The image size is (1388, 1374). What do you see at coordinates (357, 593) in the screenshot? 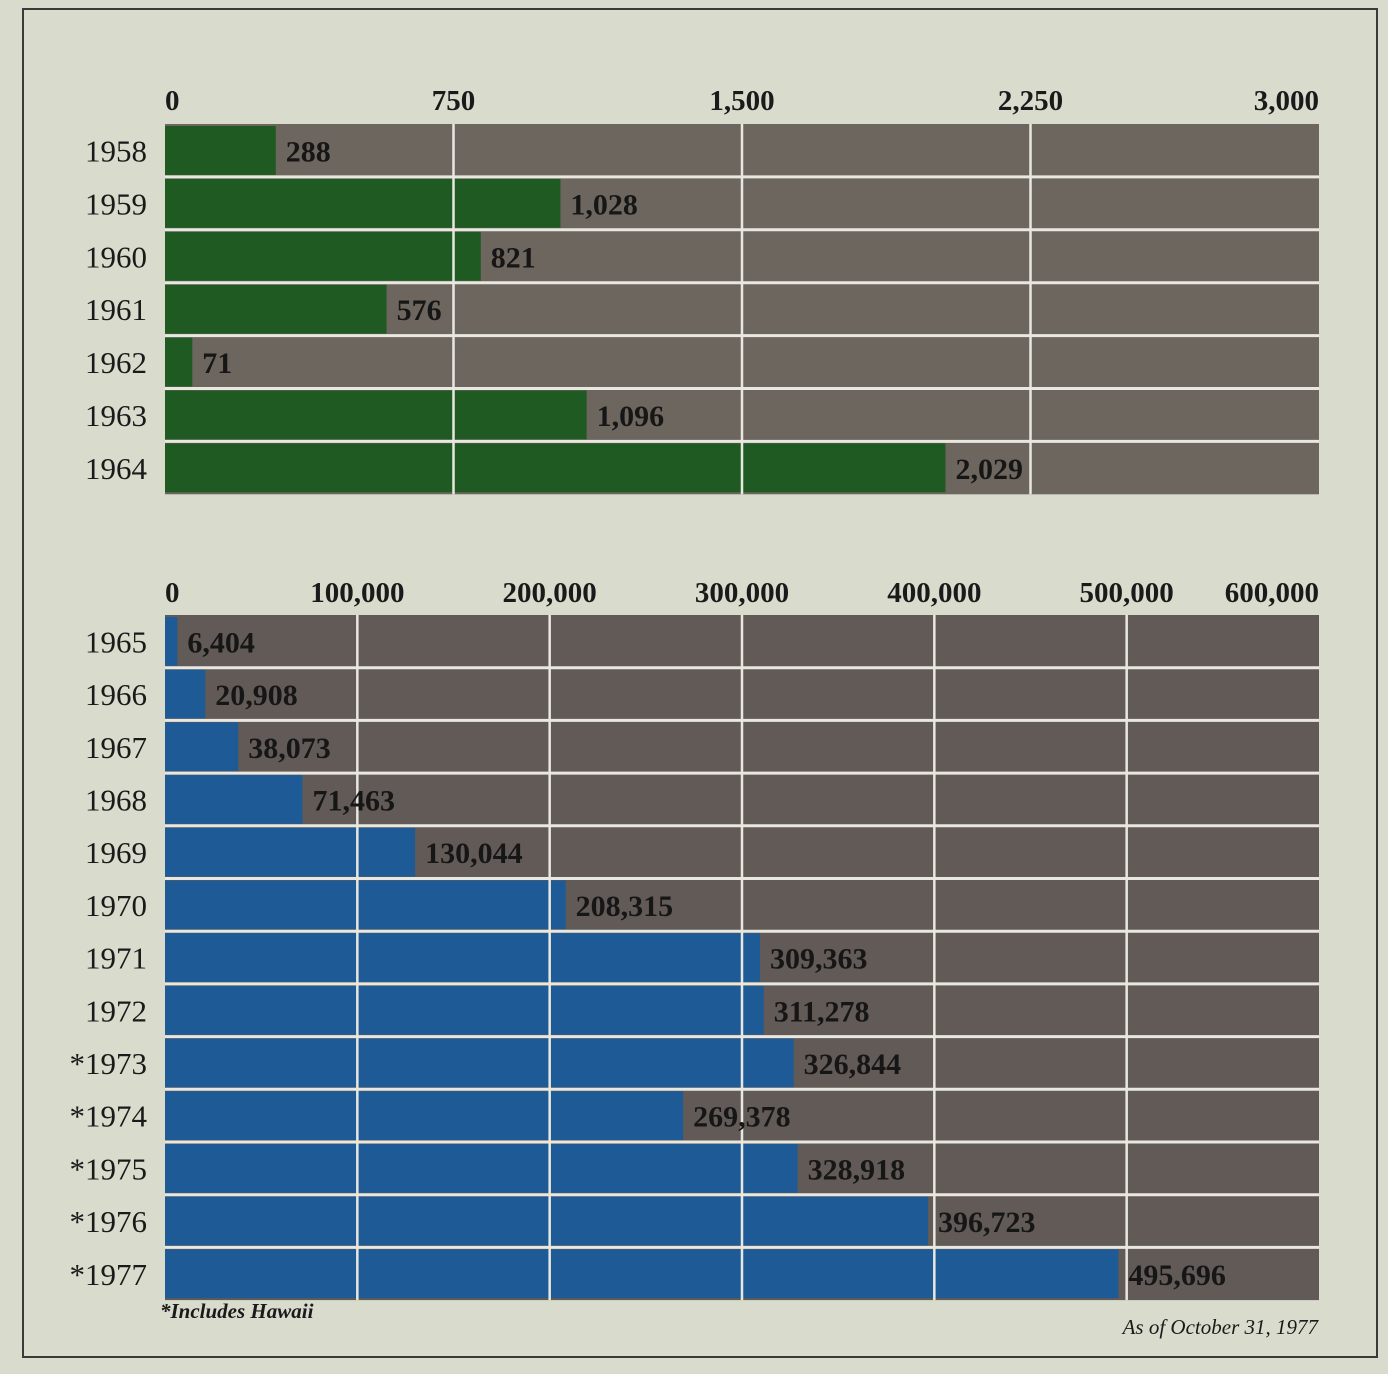
I see `tick-label-late-1: 100,000` at bounding box center [357, 593].